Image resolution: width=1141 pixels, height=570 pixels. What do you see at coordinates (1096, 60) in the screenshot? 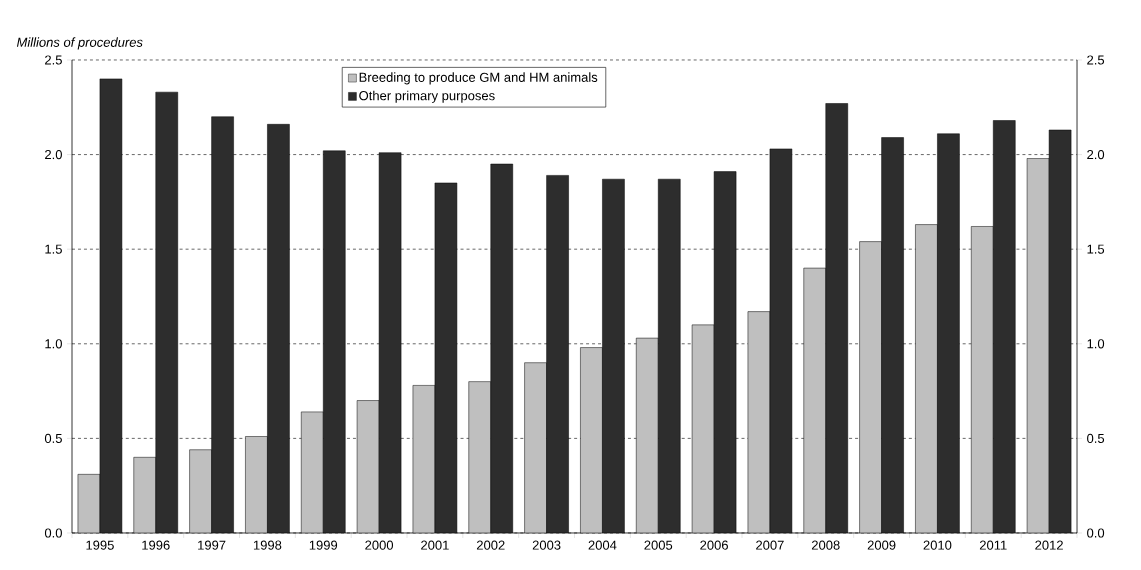
I see `y-tick-label: 2.5` at bounding box center [1096, 60].